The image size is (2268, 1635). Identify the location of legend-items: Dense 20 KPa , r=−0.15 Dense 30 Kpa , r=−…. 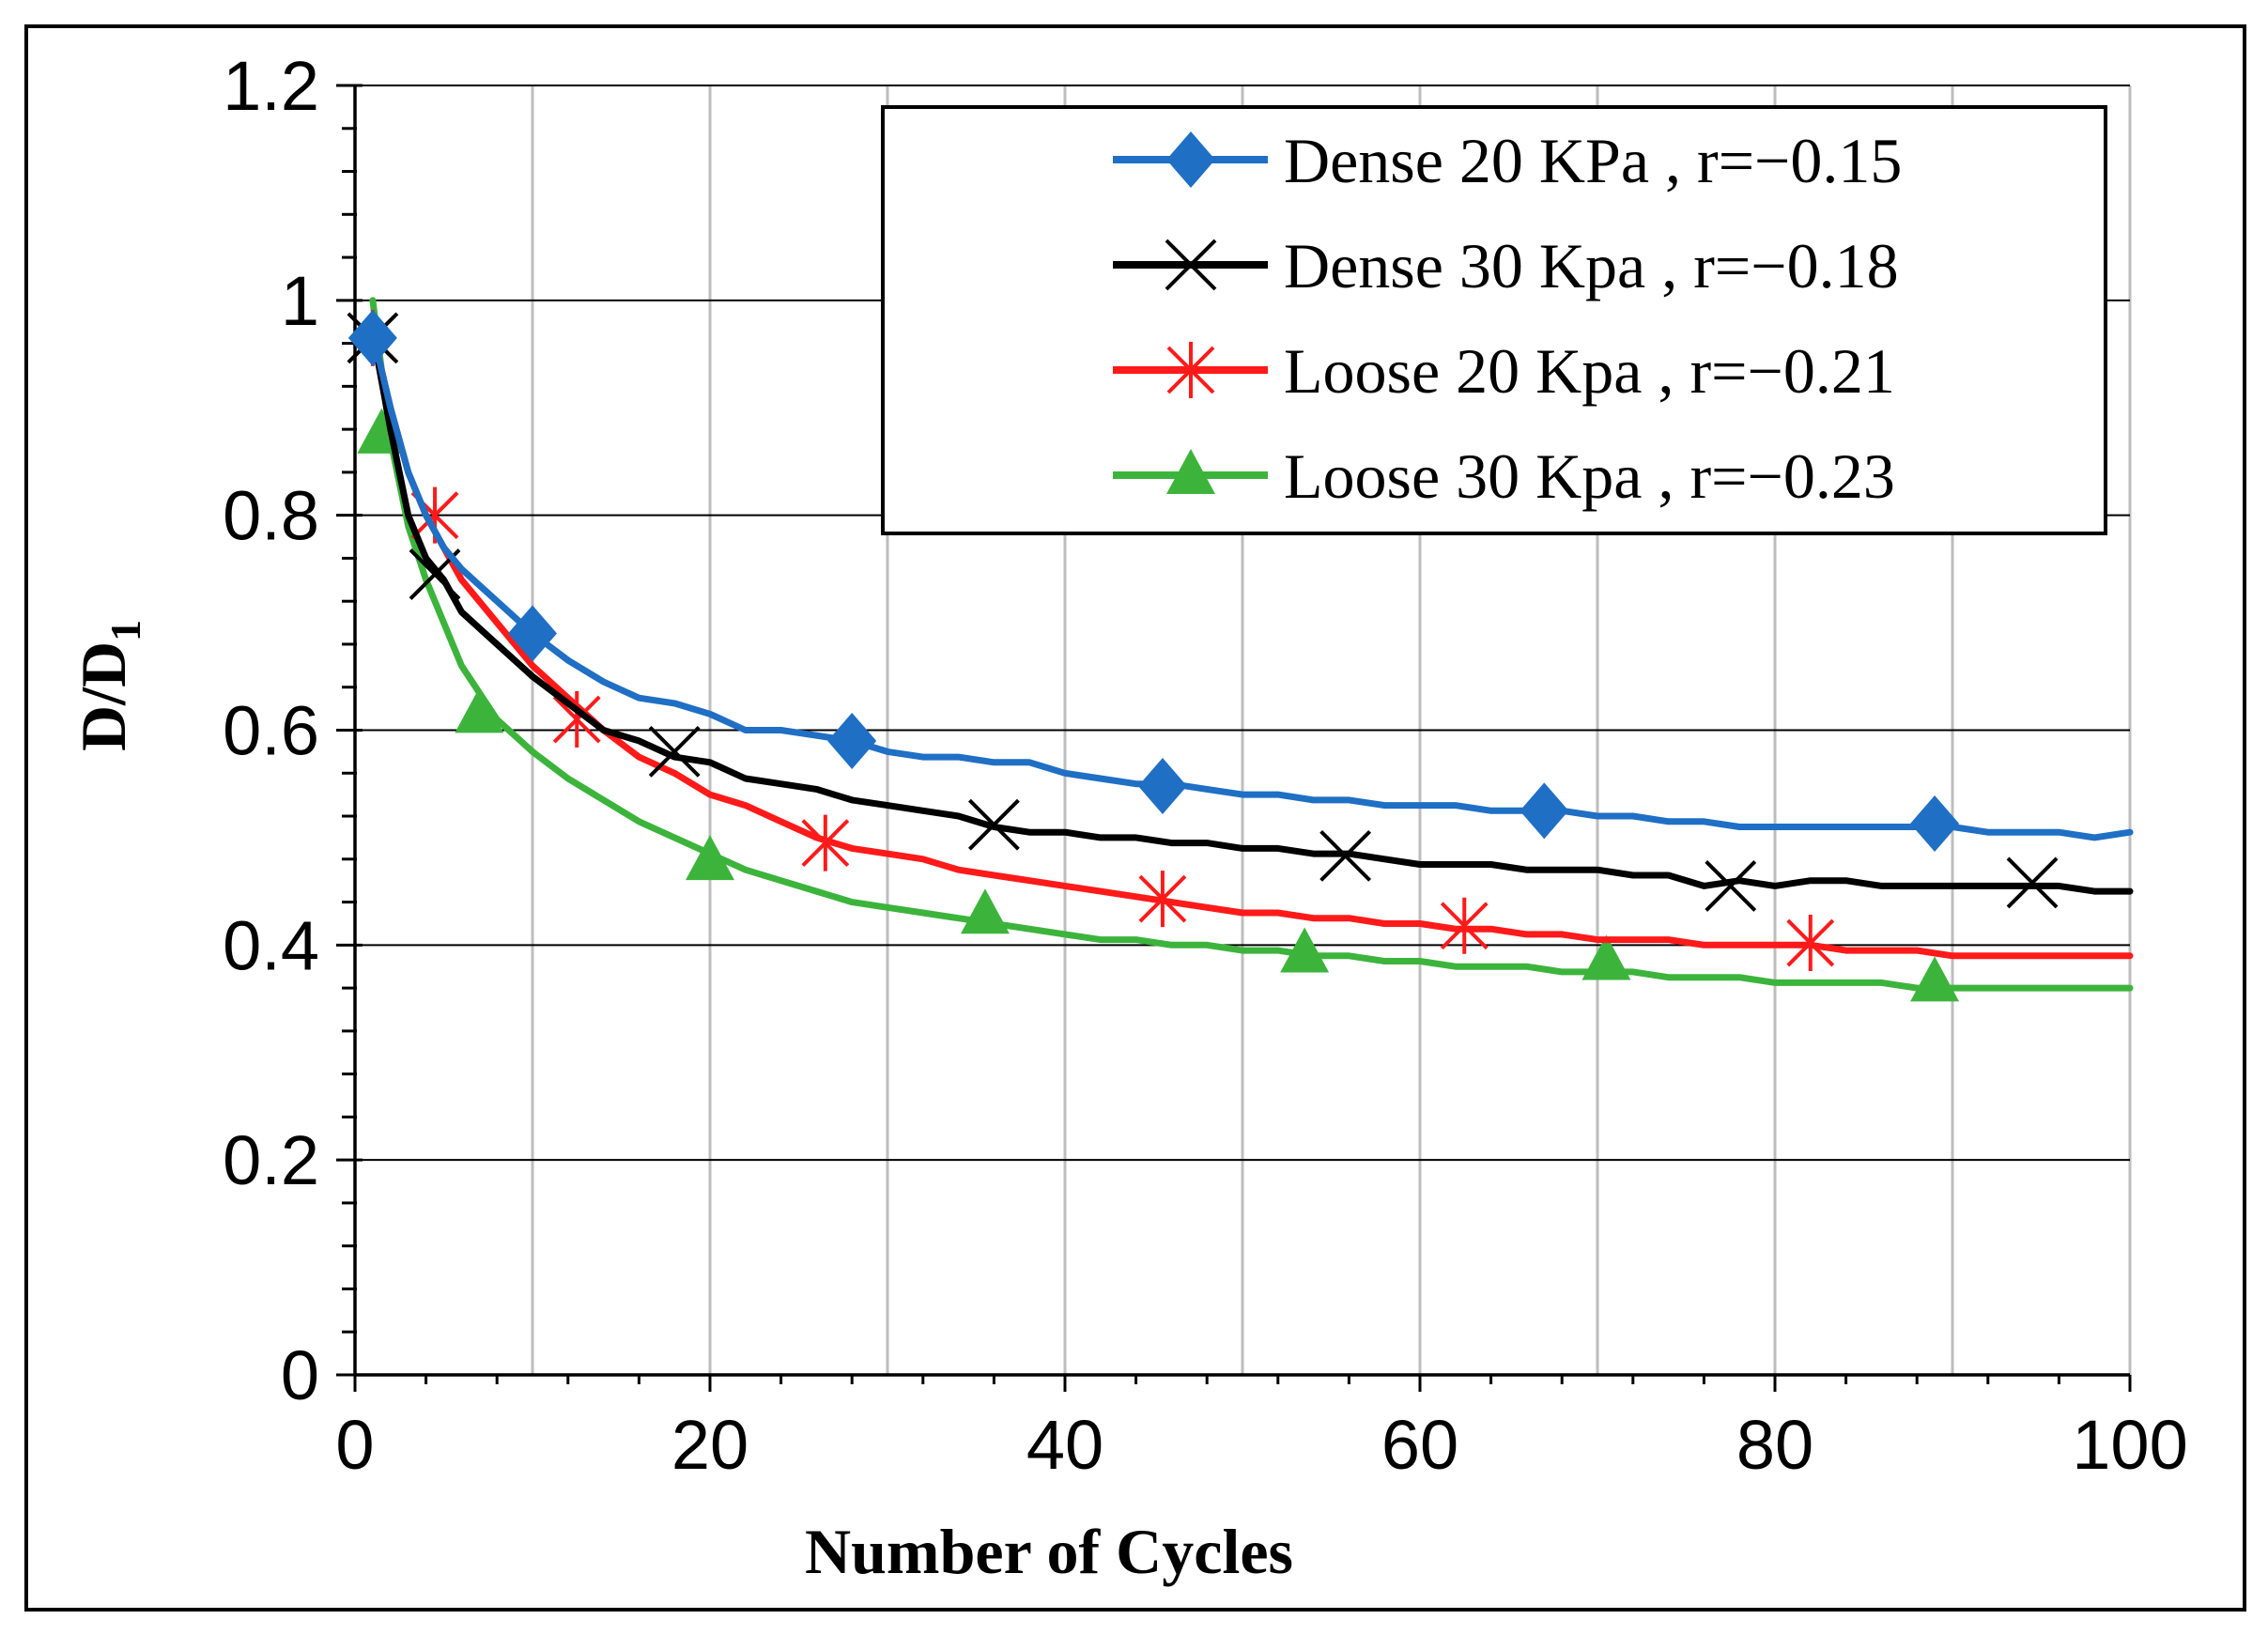
(1508, 318).